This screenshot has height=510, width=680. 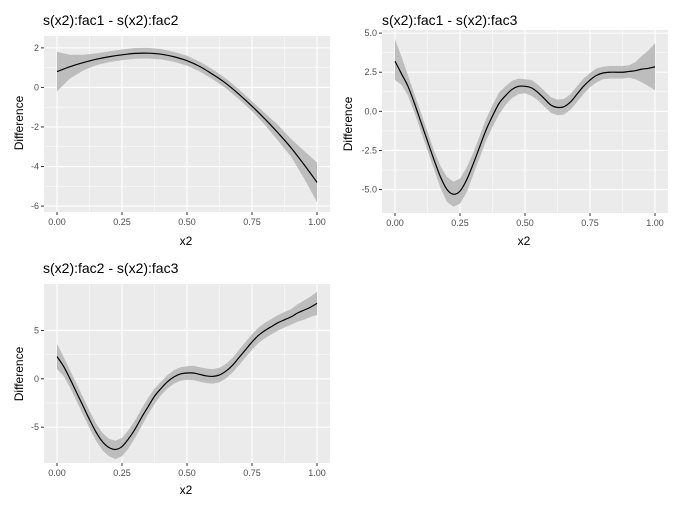 I want to click on y-tick-label: 5, so click(x=36, y=330).